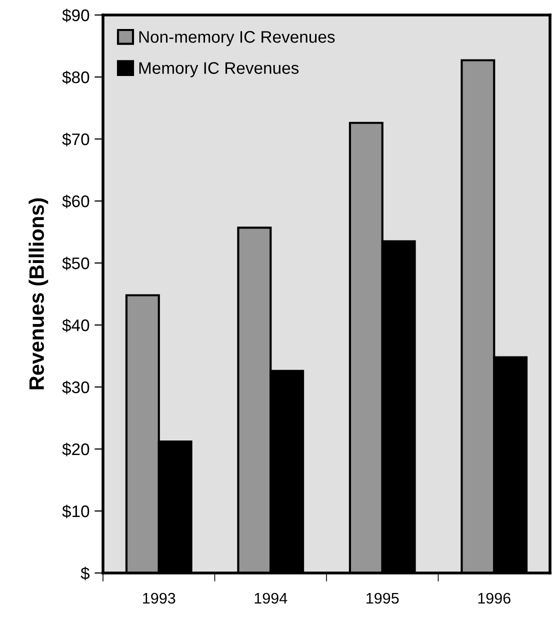 This screenshot has height=618, width=552. Describe the element at coordinates (159, 598) in the screenshot. I see `x-tick-label: 1993` at that location.